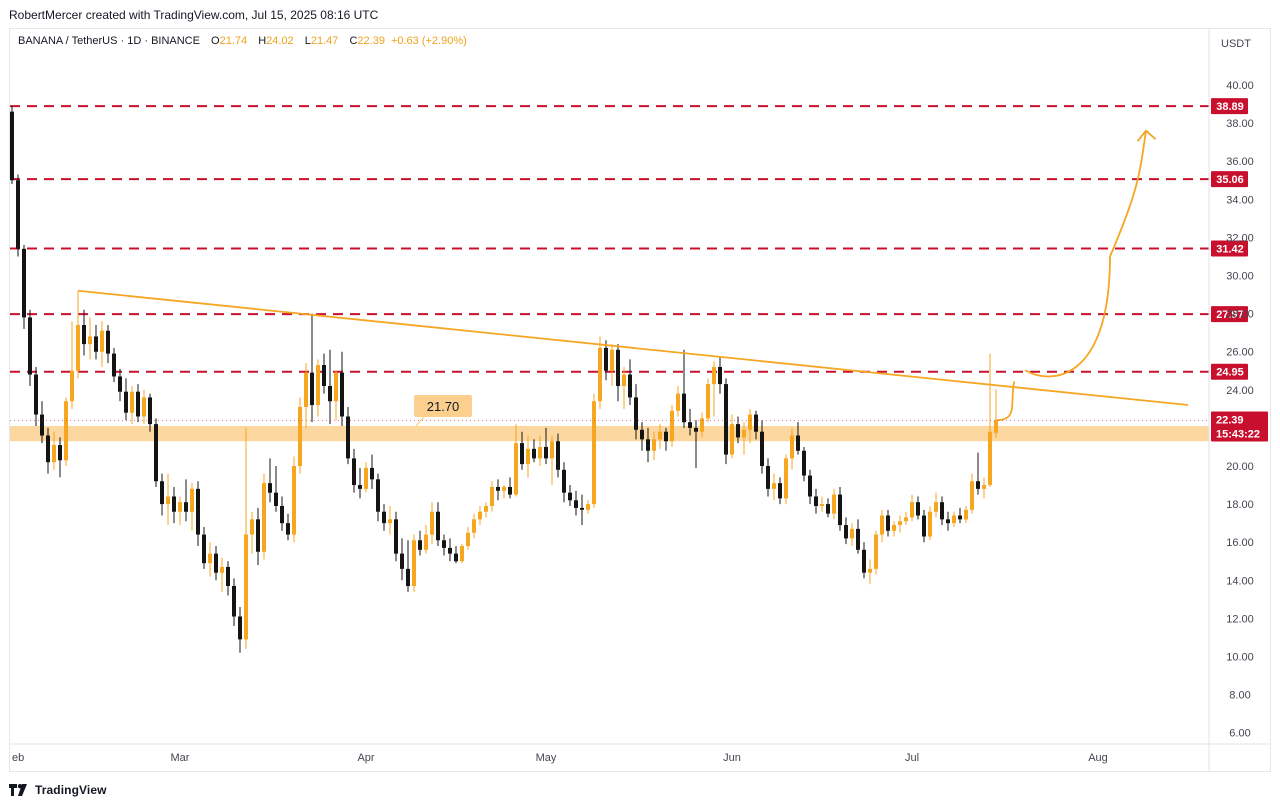 The width and height of the screenshot is (1280, 806). I want to click on open-value: 21.74, so click(233, 41).